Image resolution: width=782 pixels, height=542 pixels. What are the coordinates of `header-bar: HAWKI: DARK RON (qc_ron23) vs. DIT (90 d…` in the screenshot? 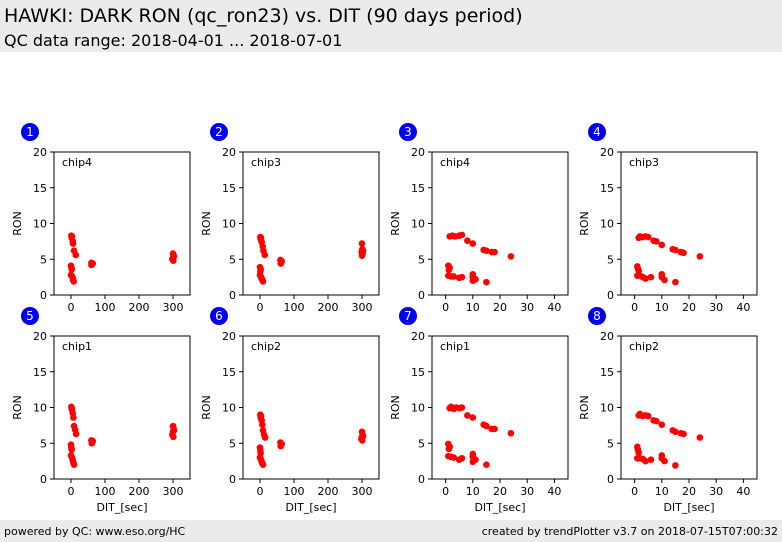 It's located at (391, 26).